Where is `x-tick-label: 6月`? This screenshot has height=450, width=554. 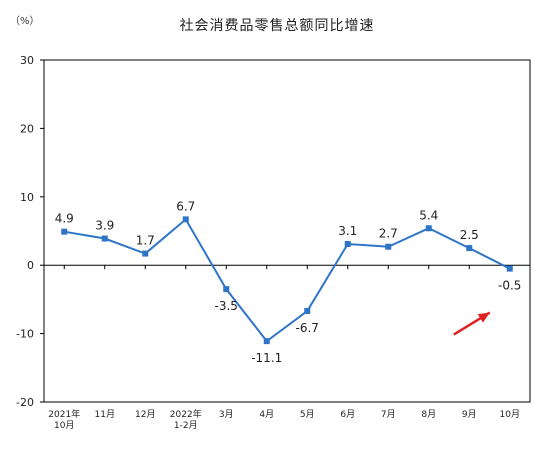 x-tick-label: 6月 is located at coordinates (347, 414).